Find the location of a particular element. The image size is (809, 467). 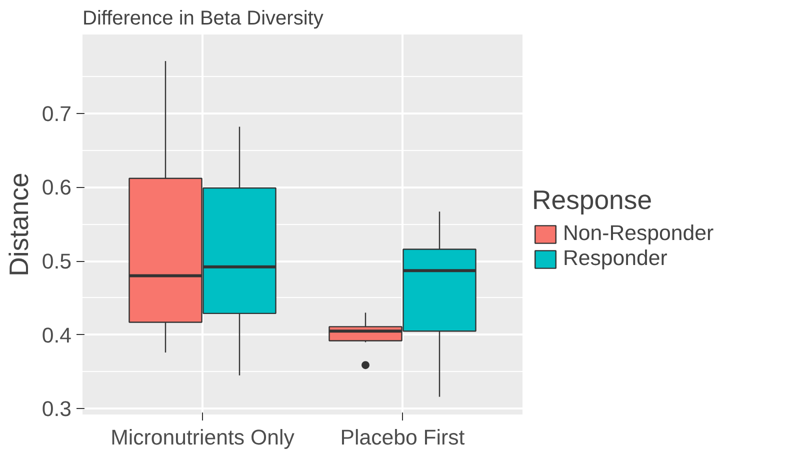

legend-label: Non-Responder is located at coordinates (638, 233).